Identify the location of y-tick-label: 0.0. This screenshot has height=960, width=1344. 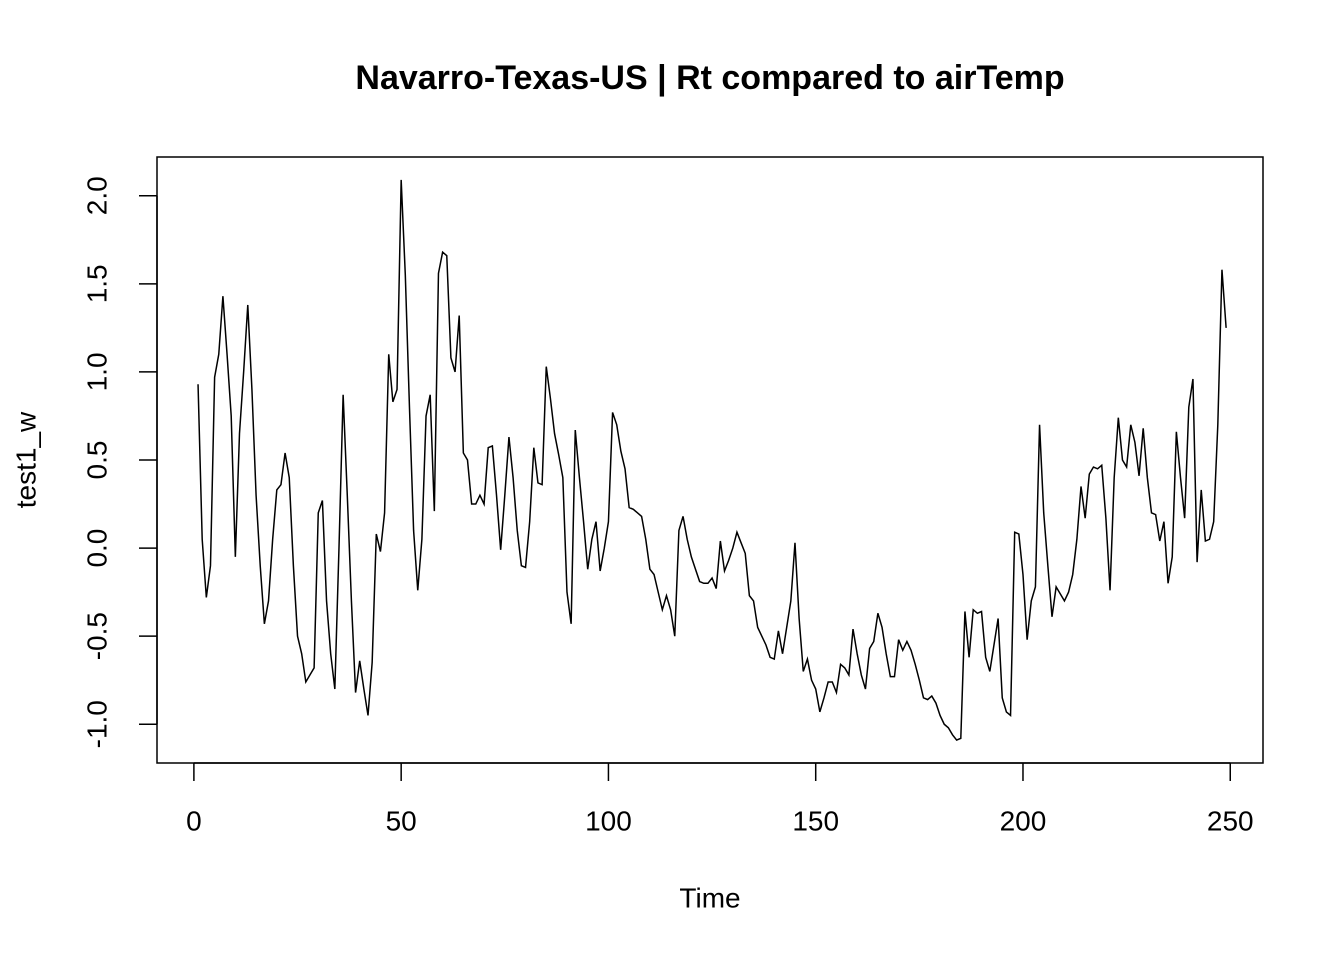
(96, 548).